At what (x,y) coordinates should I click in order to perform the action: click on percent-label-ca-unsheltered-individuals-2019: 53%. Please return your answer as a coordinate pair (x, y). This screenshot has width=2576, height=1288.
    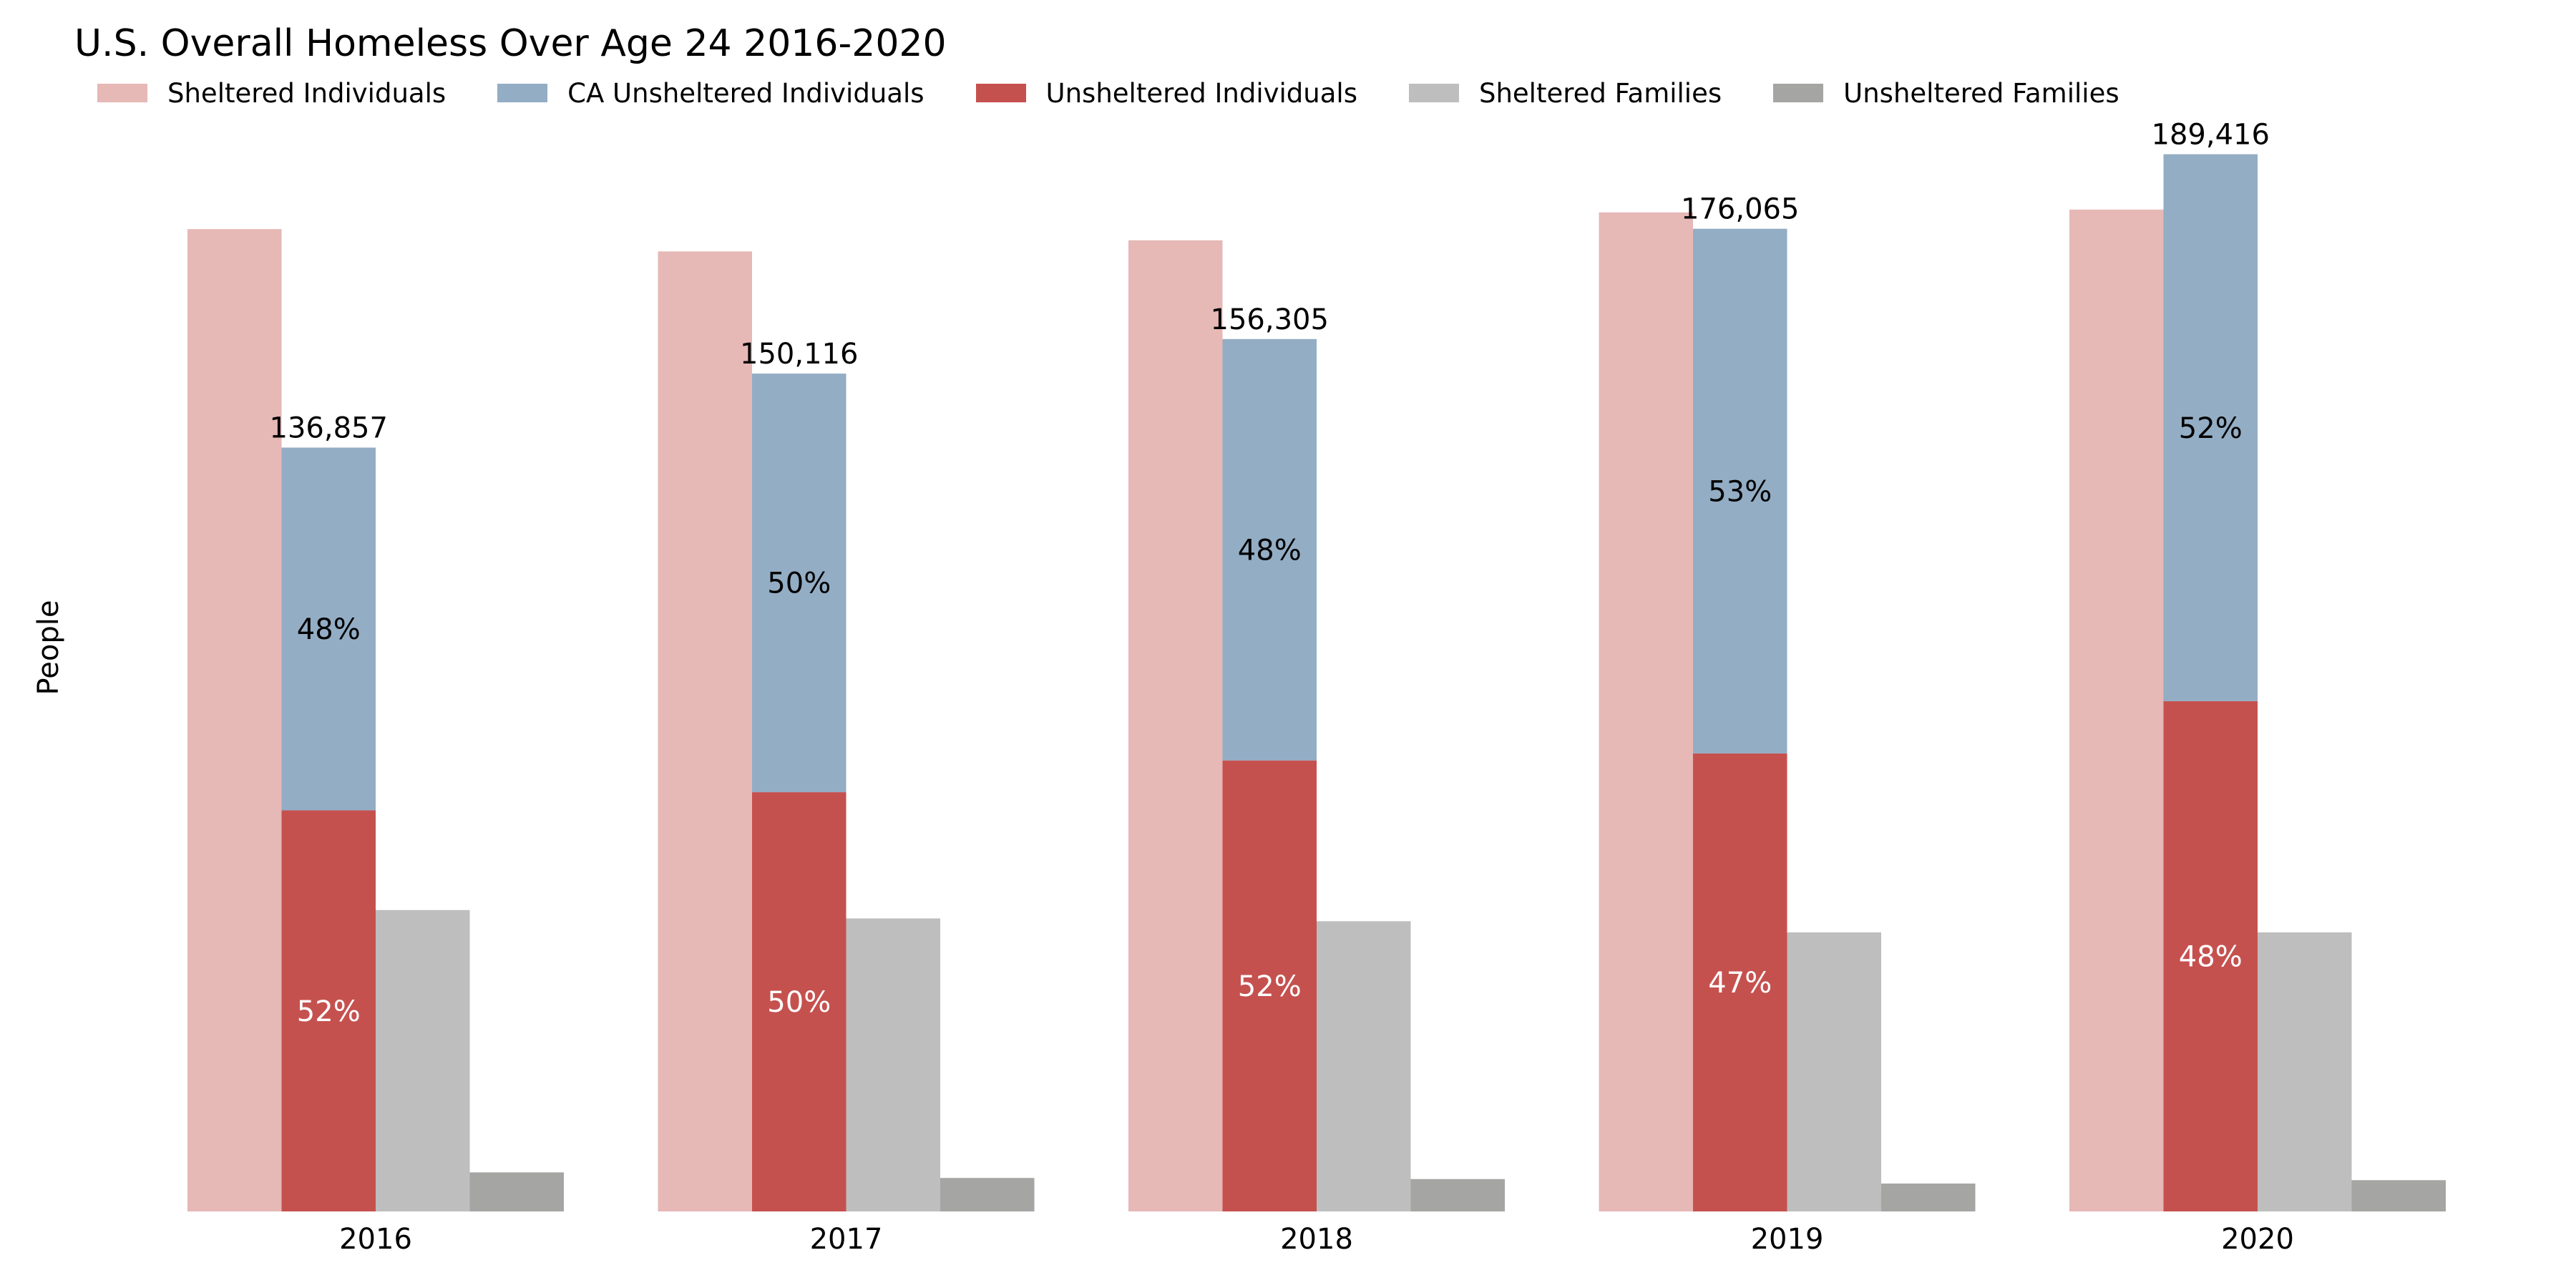
    Looking at the image, I should click on (1740, 491).